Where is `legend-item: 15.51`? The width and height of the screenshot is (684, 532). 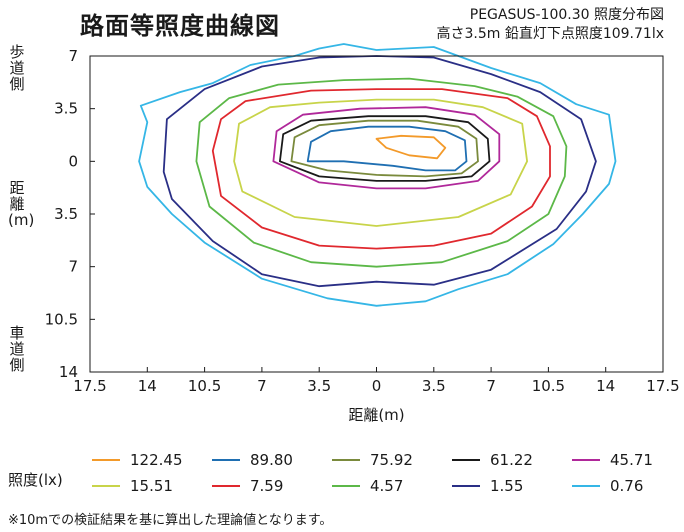 legend-item: 15.51 is located at coordinates (132, 486).